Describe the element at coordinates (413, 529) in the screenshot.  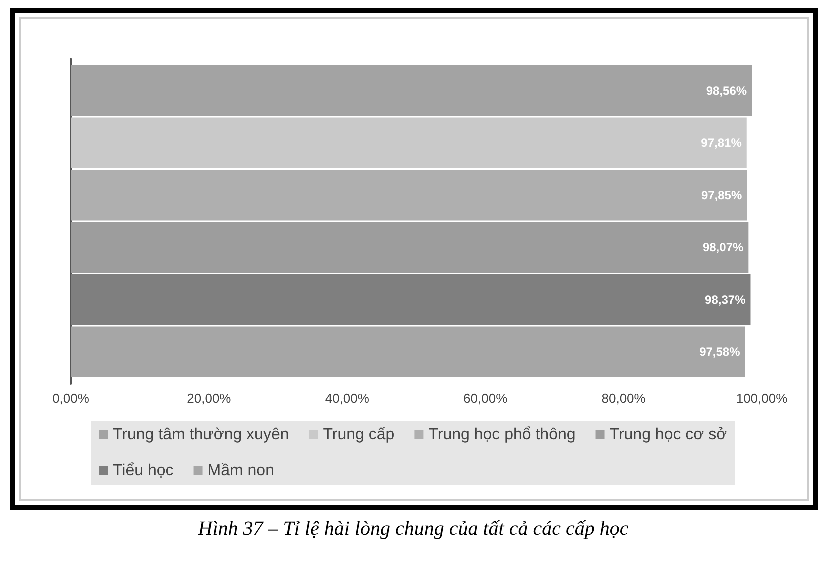
I see `text: Hình 37 – Tỉ lệ hài lòng chung của tất cả các cấp học` at that location.